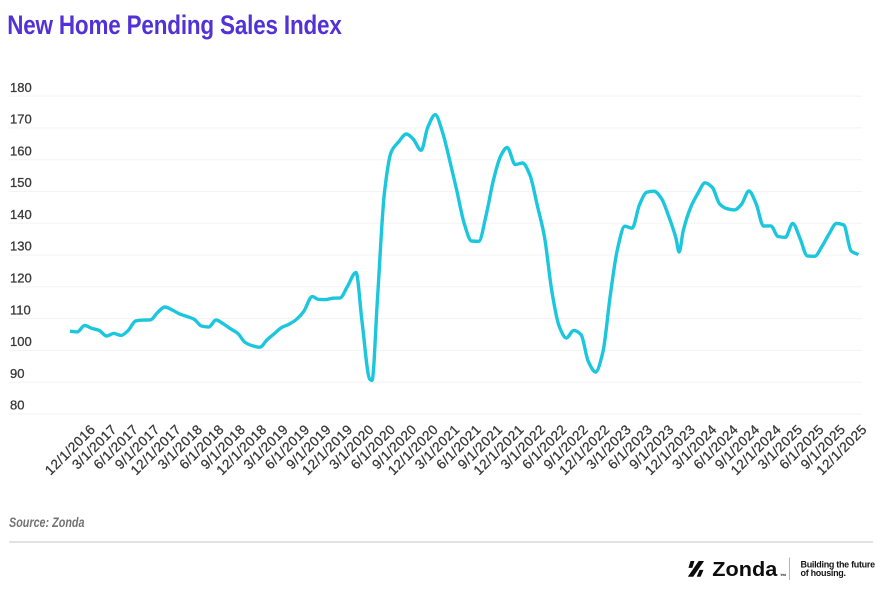 This screenshot has height=593, width=891. Describe the element at coordinates (21, 341) in the screenshot. I see `svg-text: 100` at that location.